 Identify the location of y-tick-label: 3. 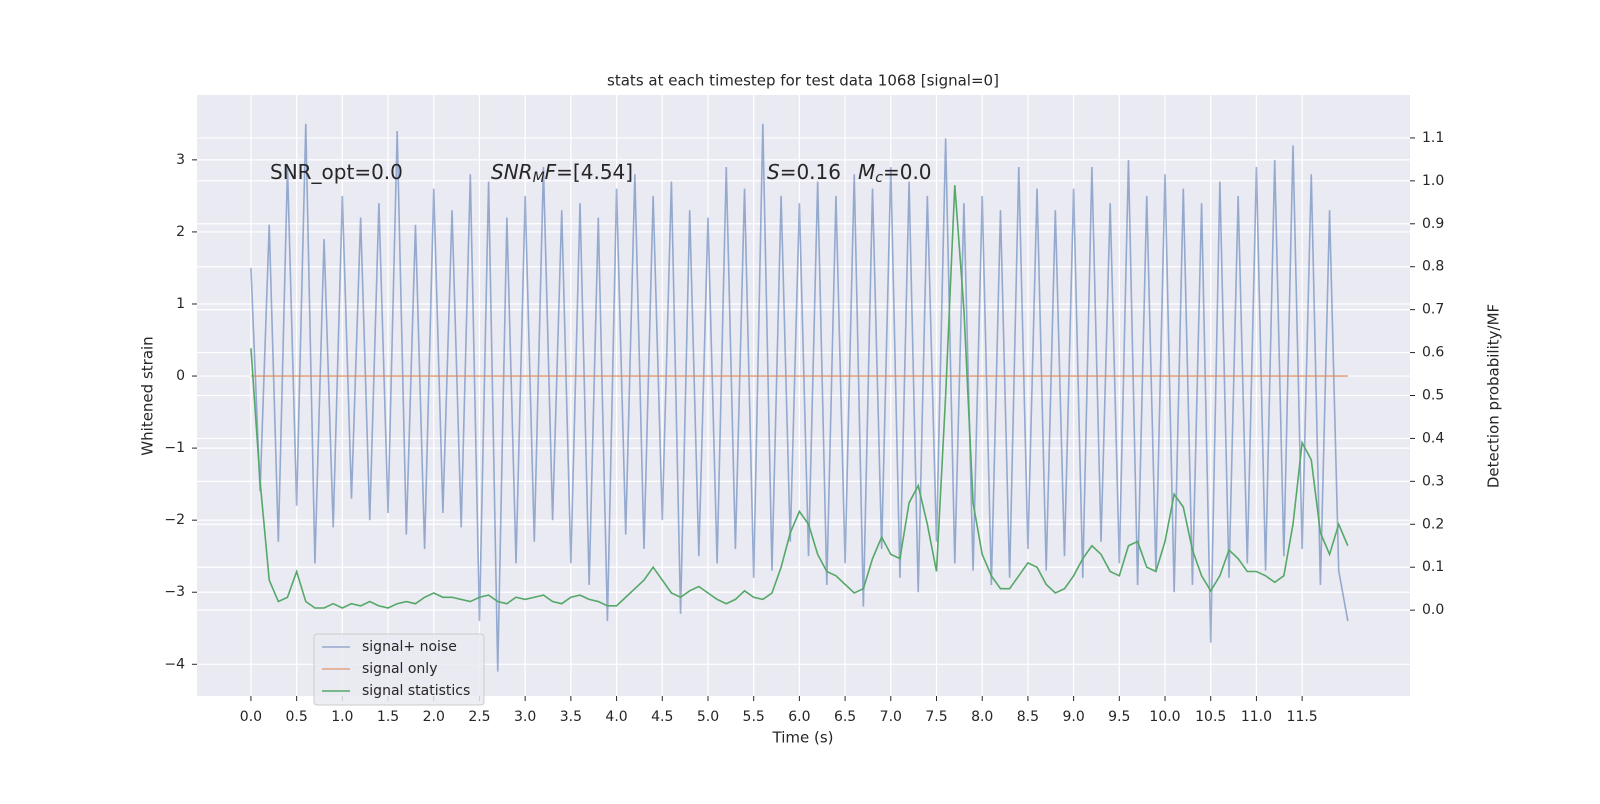
(180, 160).